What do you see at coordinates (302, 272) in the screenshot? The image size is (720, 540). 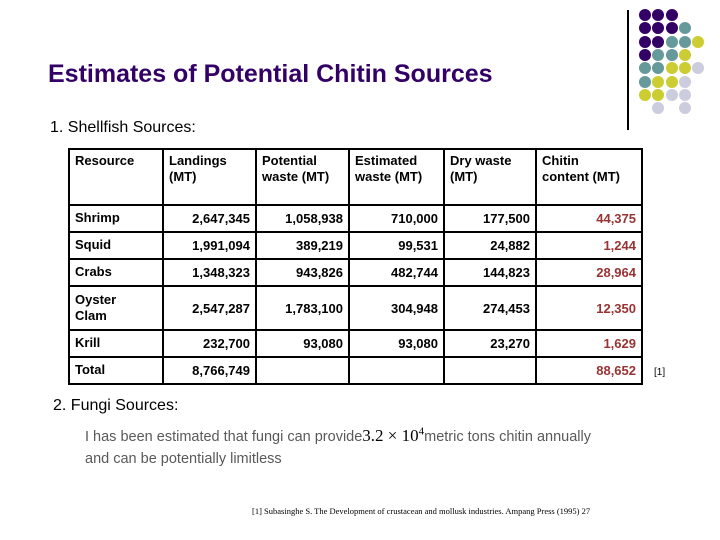 I see `table-cell: 943,826` at bounding box center [302, 272].